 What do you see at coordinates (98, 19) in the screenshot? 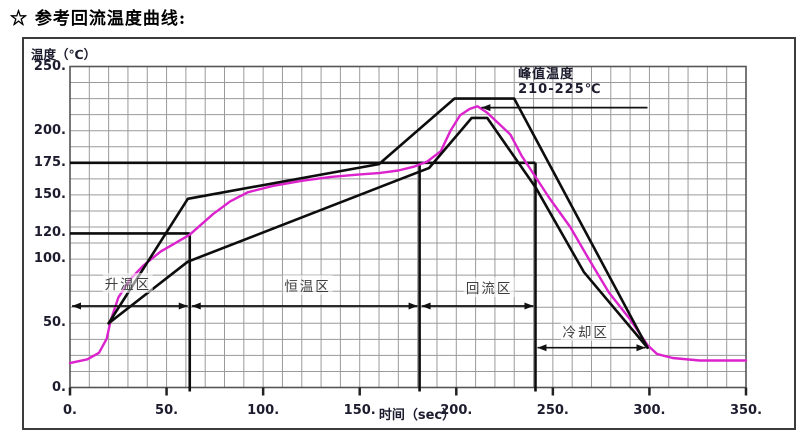
I see `page-title: ☆ 参考回流温度曲线:` at bounding box center [98, 19].